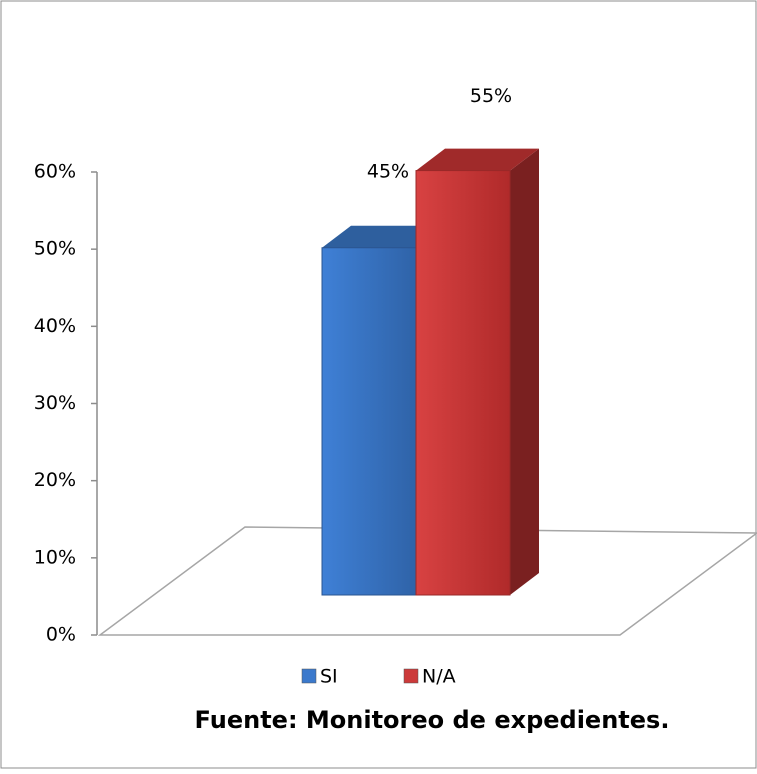 The width and height of the screenshot is (757, 774). I want to click on bar-side, so click(524, 372).